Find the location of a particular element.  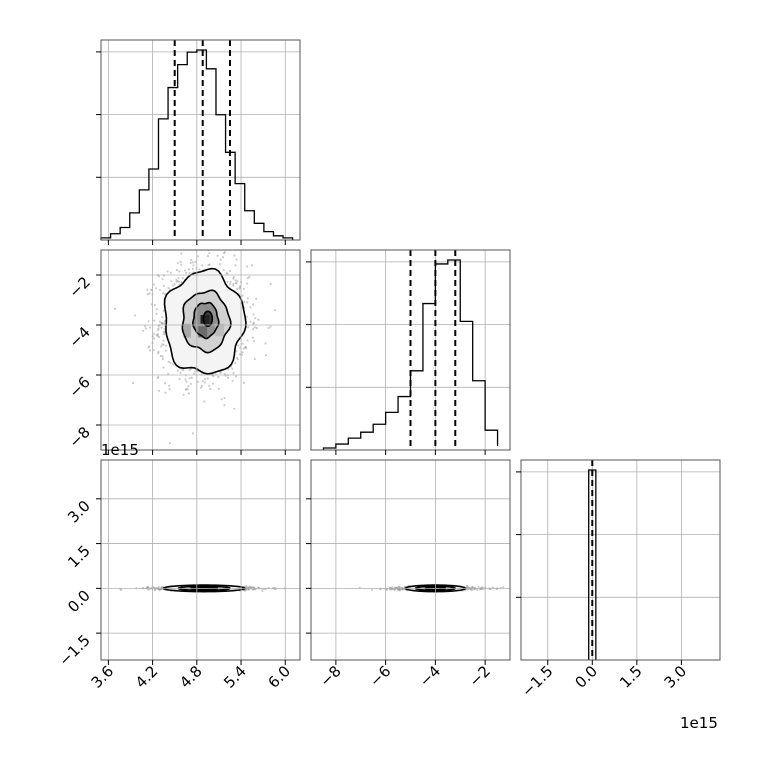

x-tick-label: 6.0 is located at coordinates (279, 677).